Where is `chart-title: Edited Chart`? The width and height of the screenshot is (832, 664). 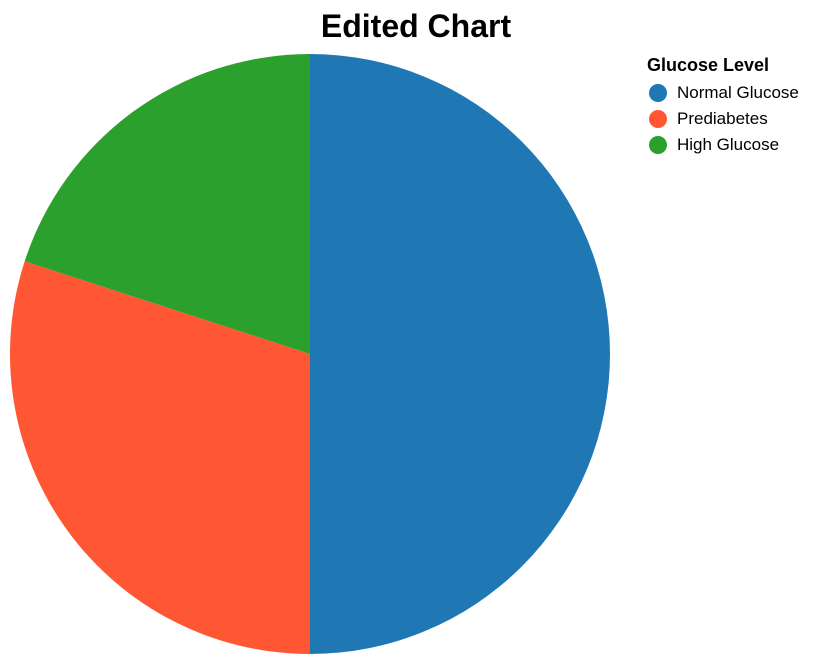
chart-title: Edited Chart is located at coordinates (416, 26).